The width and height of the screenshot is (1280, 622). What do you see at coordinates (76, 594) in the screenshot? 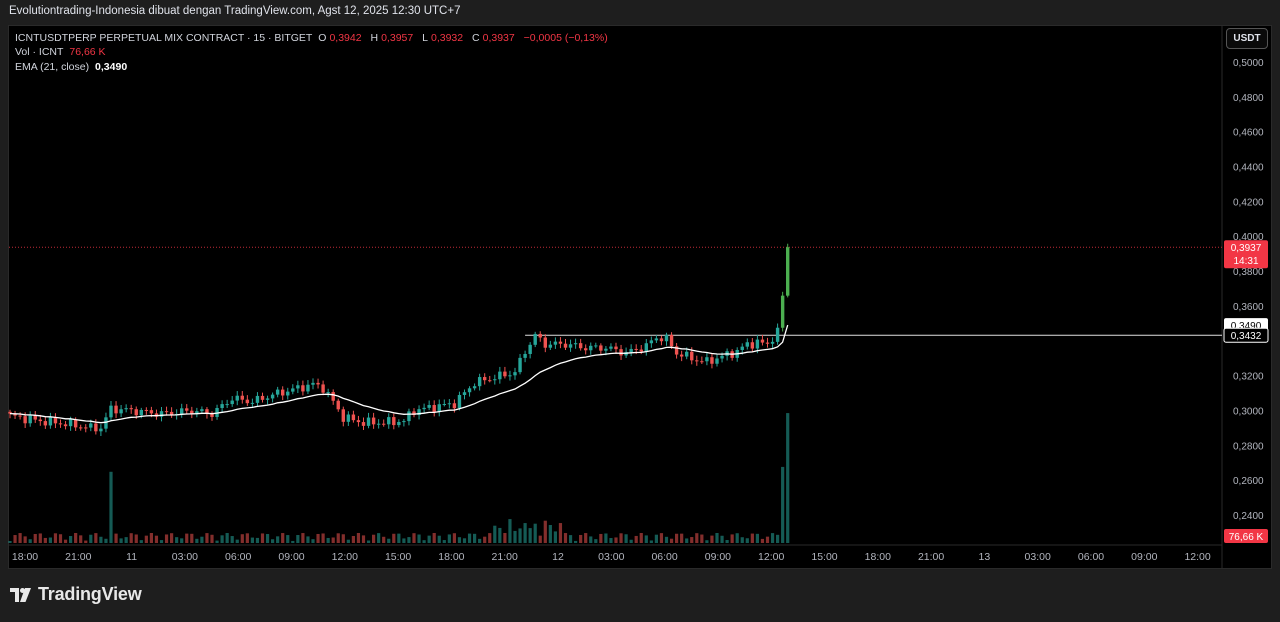
I see `tradingview-logo: TradingView` at bounding box center [76, 594].